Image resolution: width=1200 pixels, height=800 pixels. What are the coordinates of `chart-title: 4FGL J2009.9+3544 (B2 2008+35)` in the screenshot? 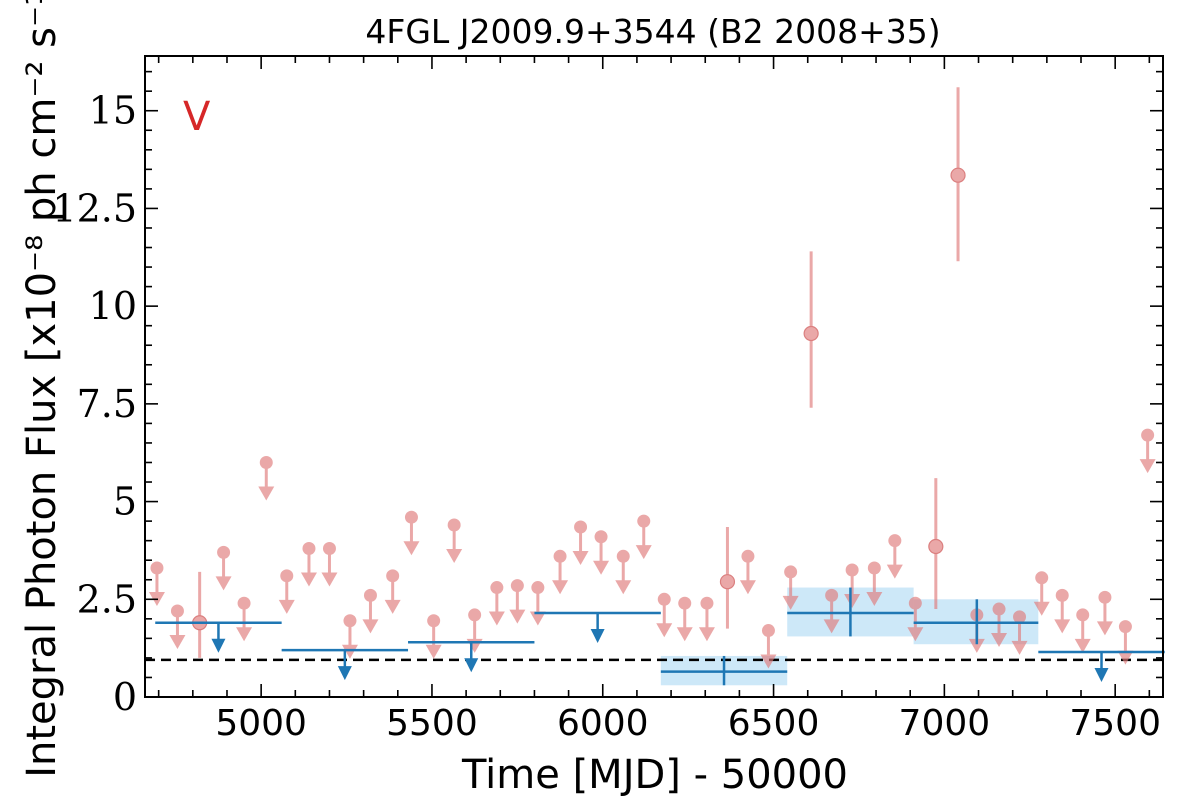 It's located at (652, 31).